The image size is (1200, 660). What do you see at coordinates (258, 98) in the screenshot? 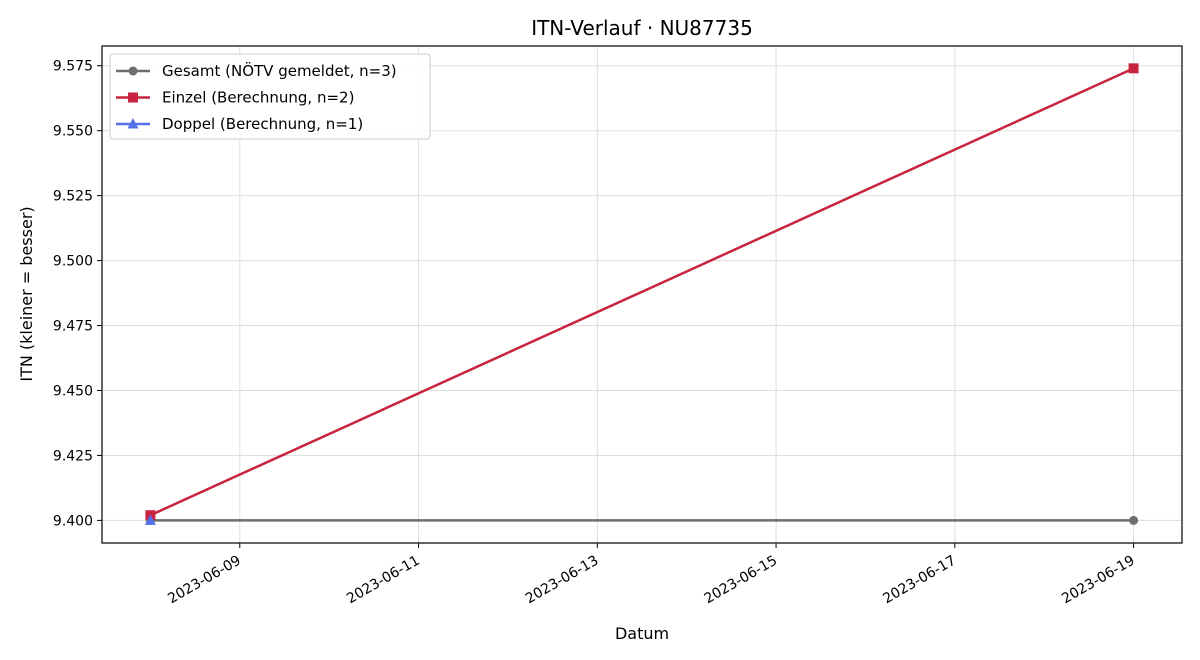
I see `legend-label: Einzel (Berechnung, n=2)` at bounding box center [258, 98].